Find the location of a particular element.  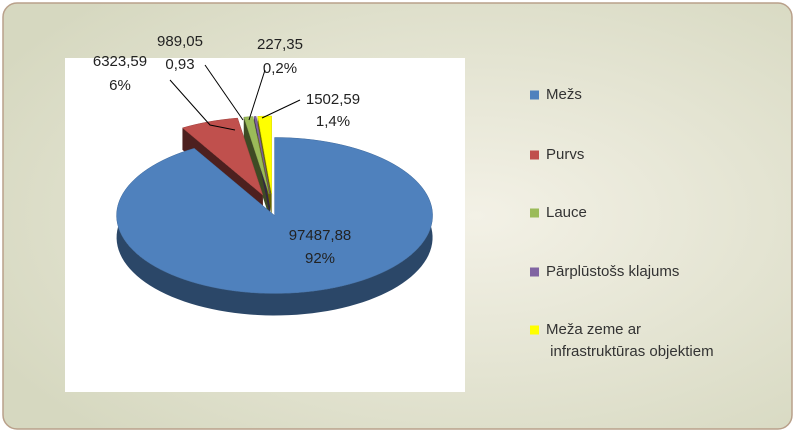

data-label: 6% is located at coordinates (120, 85).